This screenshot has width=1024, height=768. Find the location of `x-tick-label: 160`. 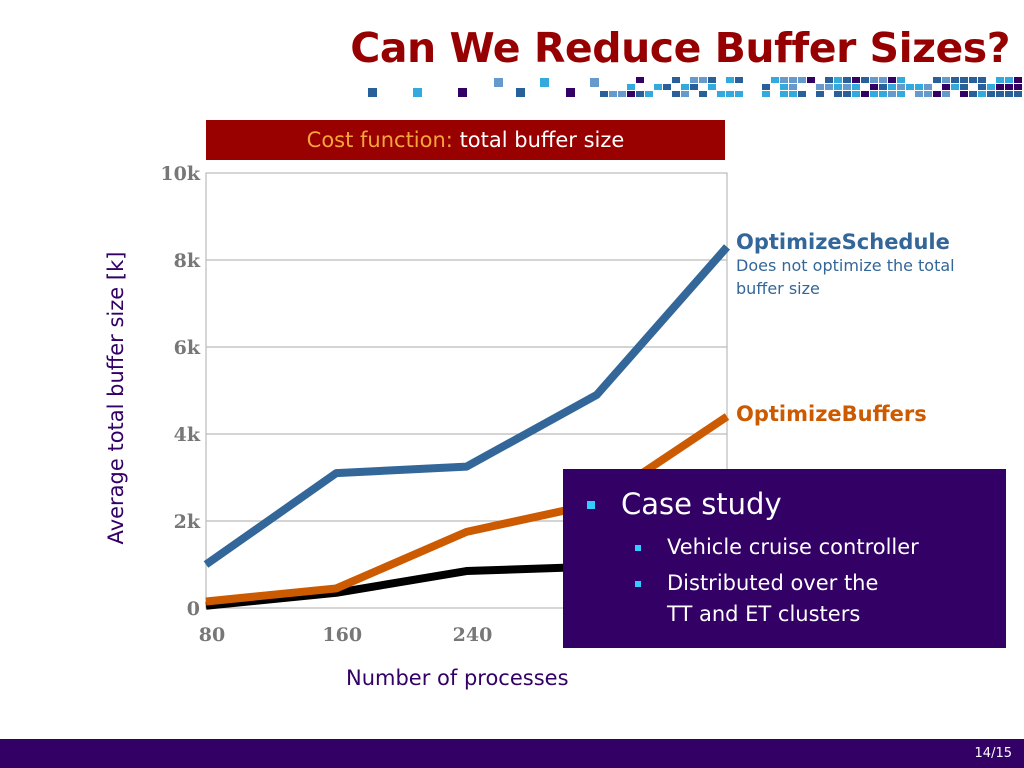

x-tick-label: 160 is located at coordinates (342, 635).